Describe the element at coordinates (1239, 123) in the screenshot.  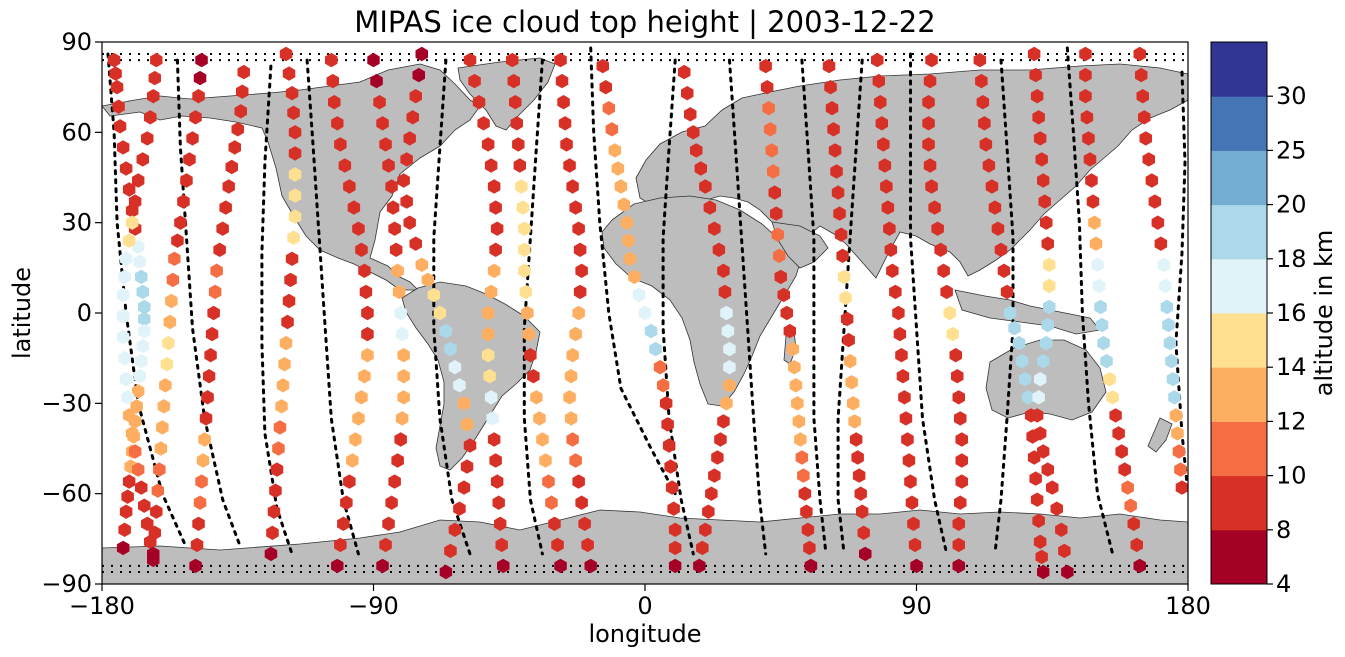
I see `colorbar-segment` at that location.